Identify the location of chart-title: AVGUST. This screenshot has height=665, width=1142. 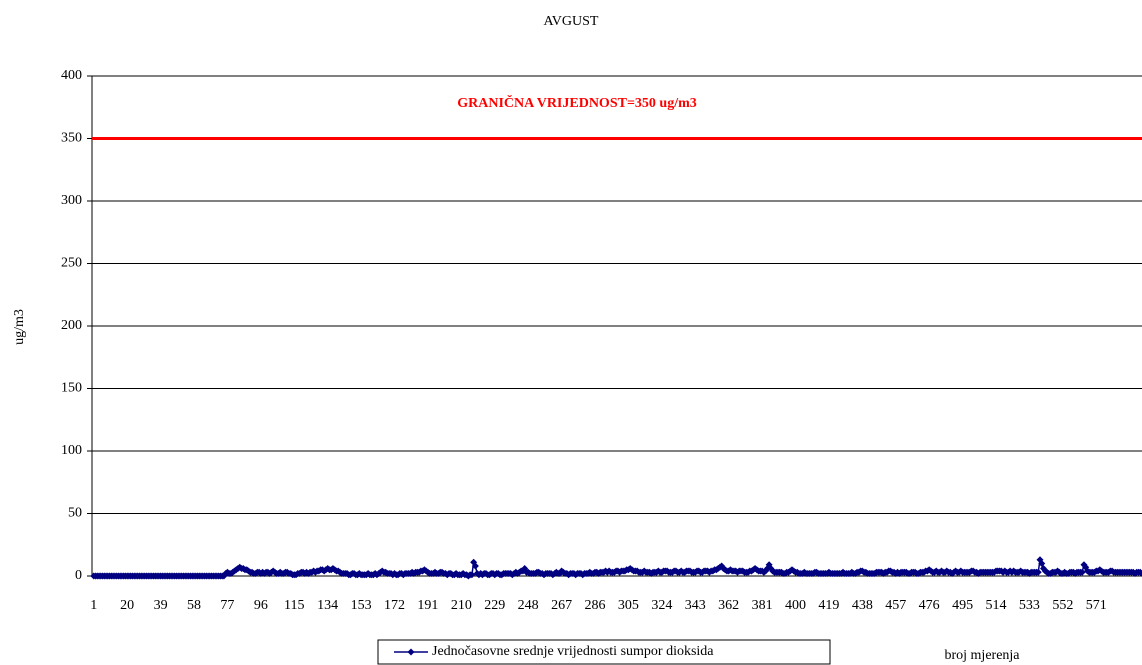
(571, 21).